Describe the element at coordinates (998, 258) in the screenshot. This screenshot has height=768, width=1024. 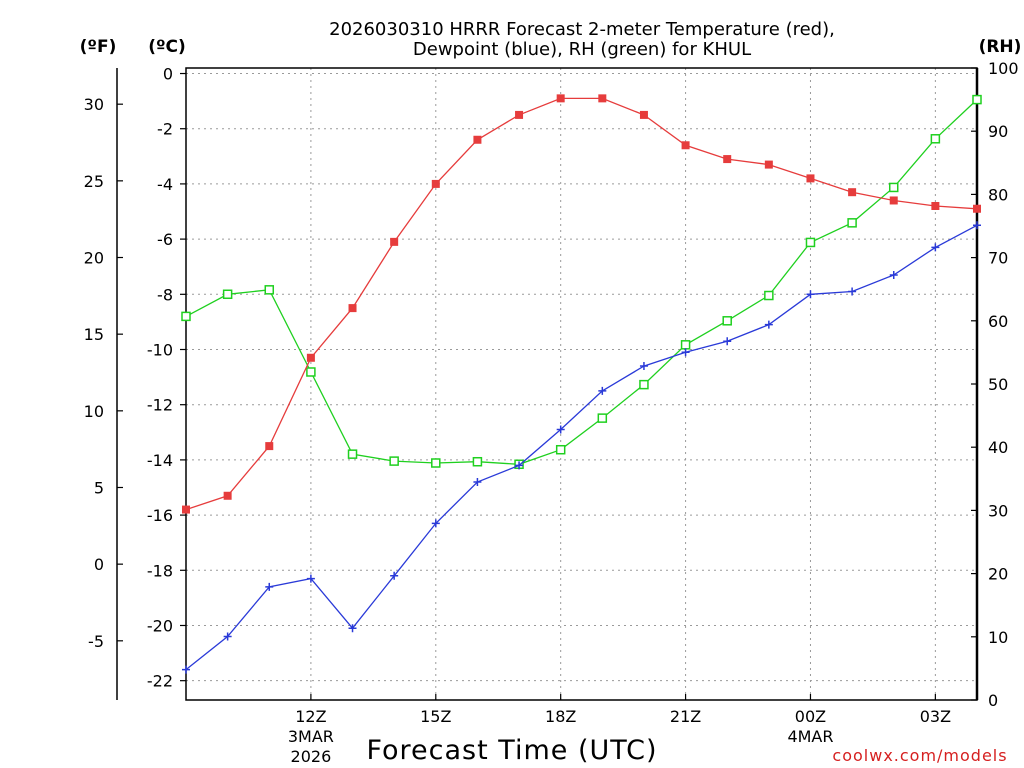
I see `rh-tick-label: 70` at that location.